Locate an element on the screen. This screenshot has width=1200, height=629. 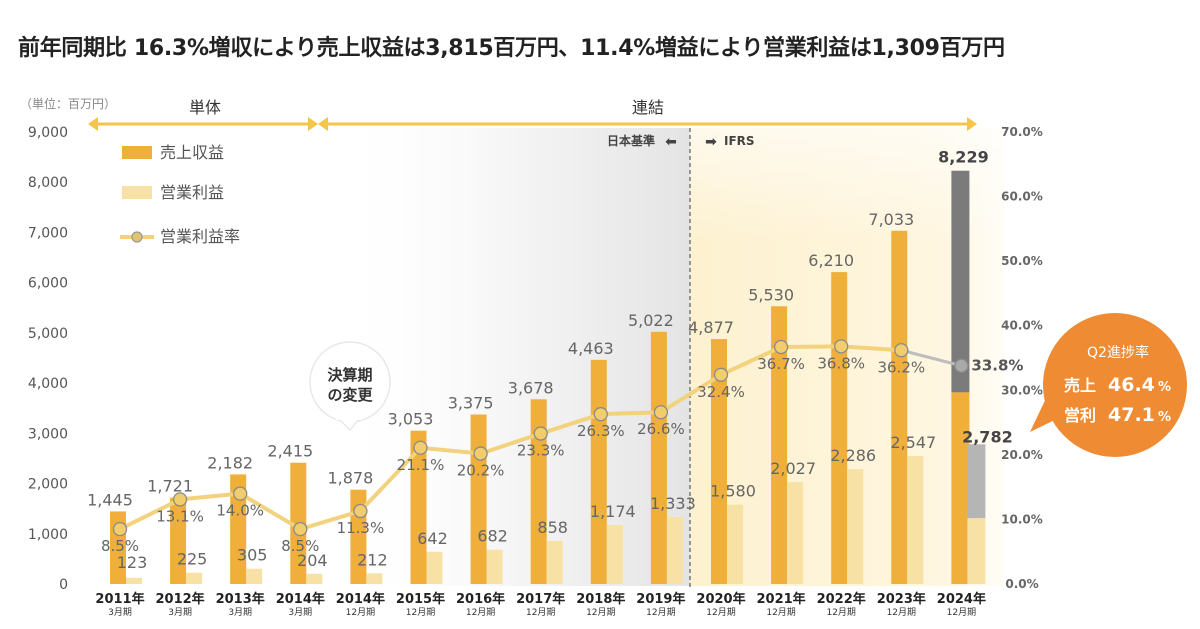
profit-value-label: 682 is located at coordinates (492, 536).